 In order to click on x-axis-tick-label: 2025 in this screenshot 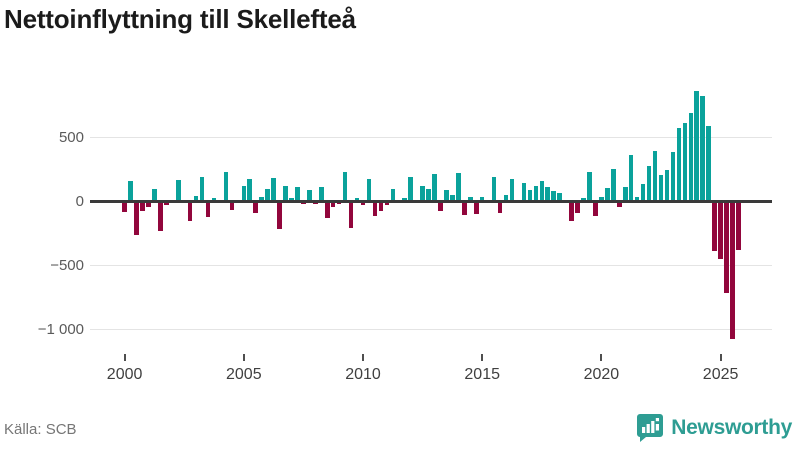, I will do `click(720, 374)`.